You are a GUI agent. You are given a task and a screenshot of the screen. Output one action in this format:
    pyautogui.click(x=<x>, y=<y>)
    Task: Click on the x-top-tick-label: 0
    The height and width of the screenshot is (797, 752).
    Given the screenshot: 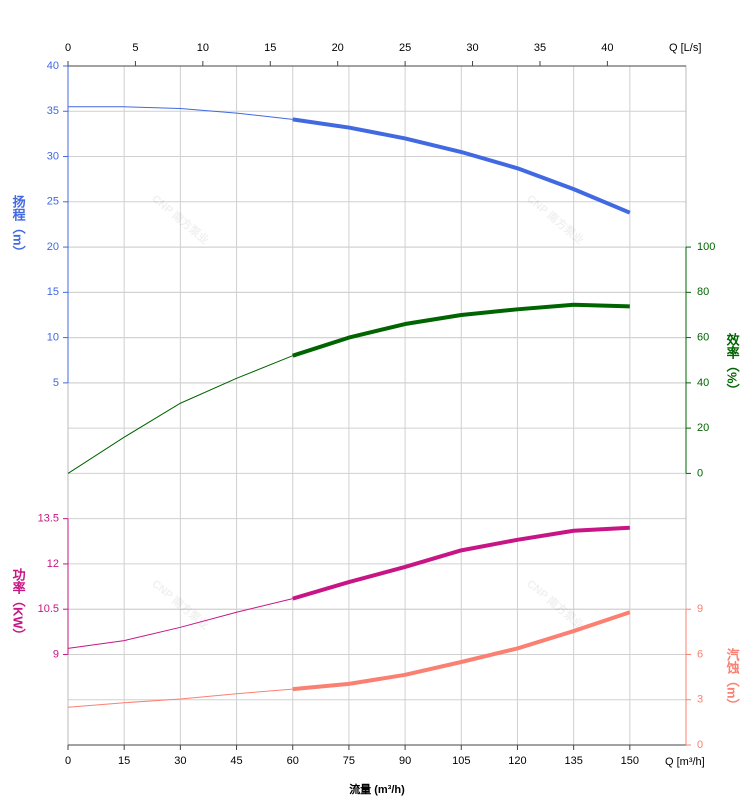 What is the action you would take?
    pyautogui.click(x=68, y=48)
    